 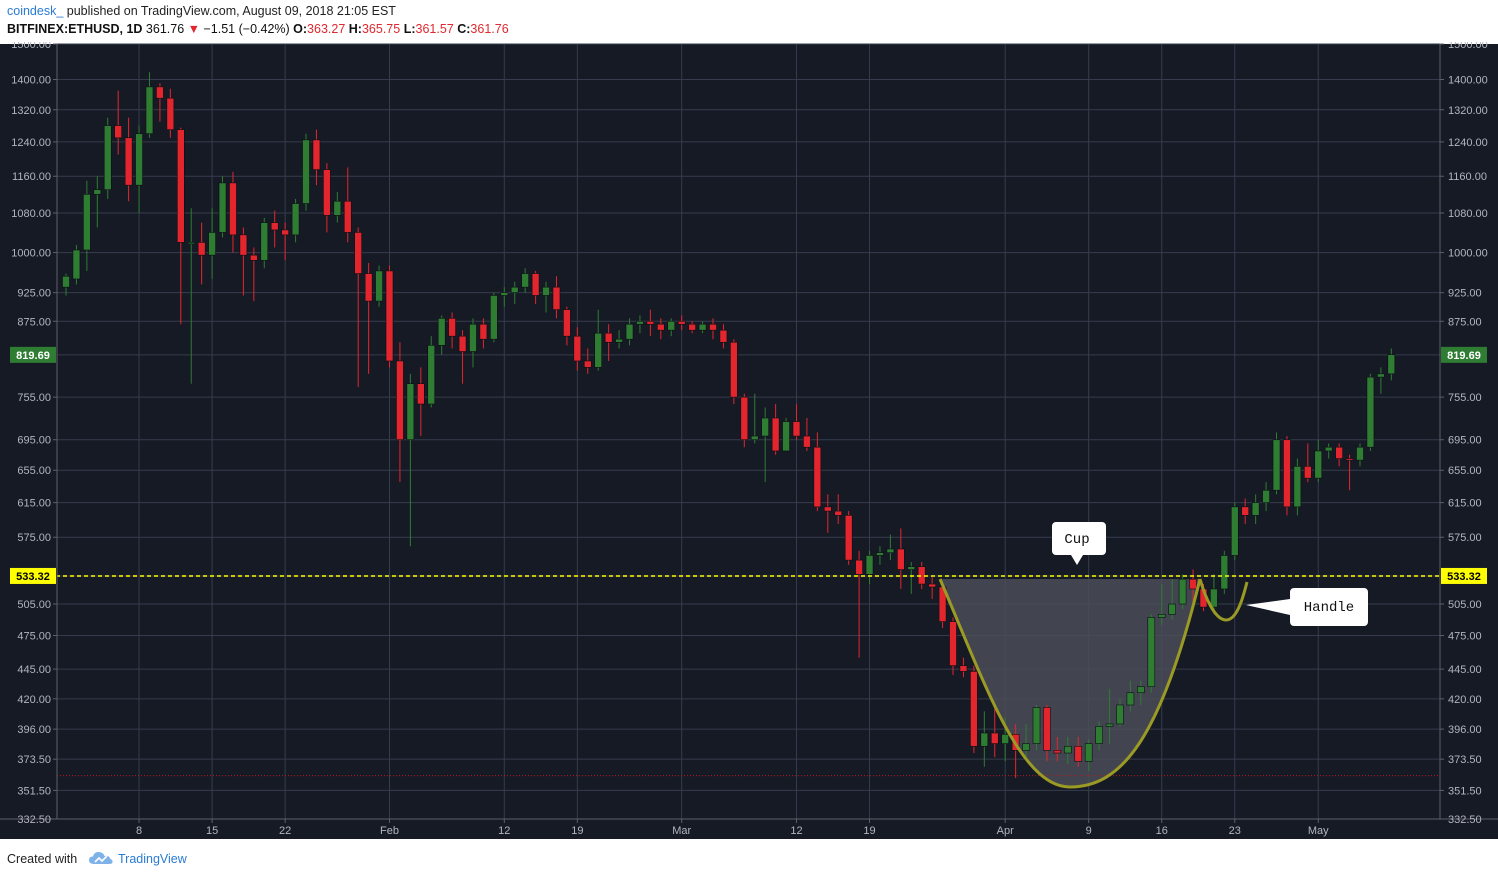 What do you see at coordinates (31, 254) in the screenshot?
I see `y-tick-label: 1000.00` at bounding box center [31, 254].